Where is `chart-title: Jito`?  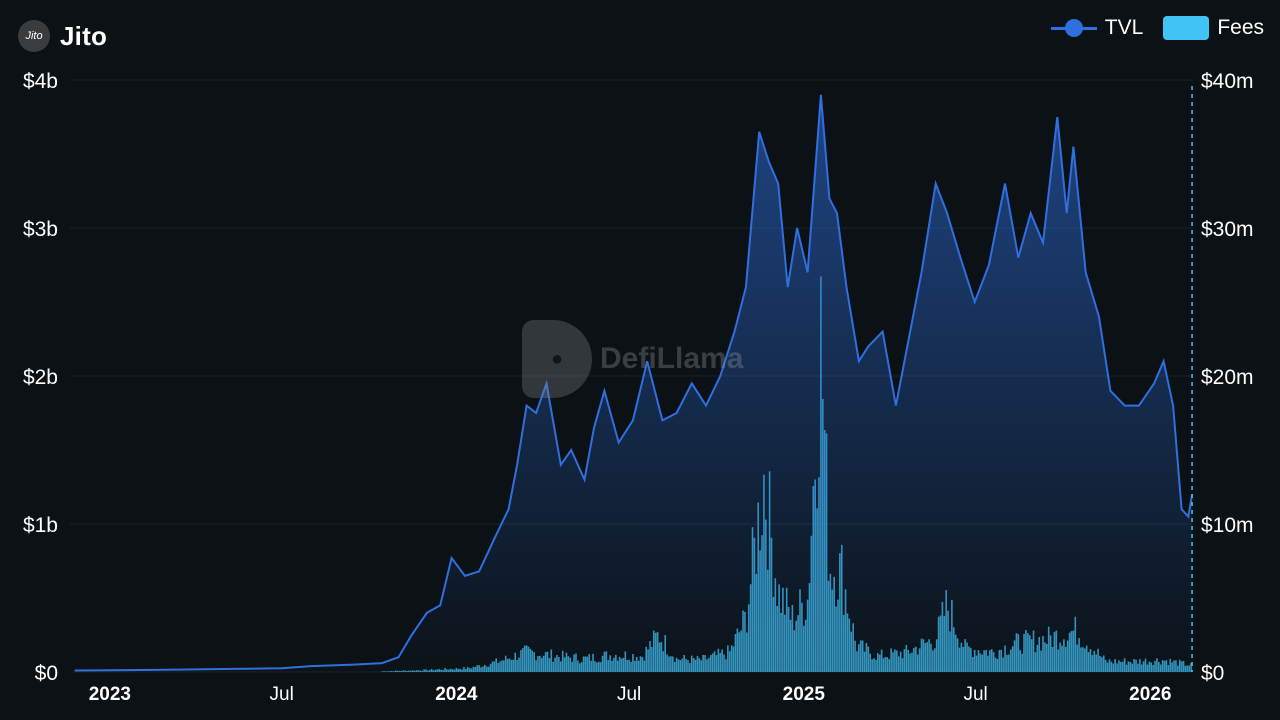 chart-title: Jito is located at coordinates (84, 35).